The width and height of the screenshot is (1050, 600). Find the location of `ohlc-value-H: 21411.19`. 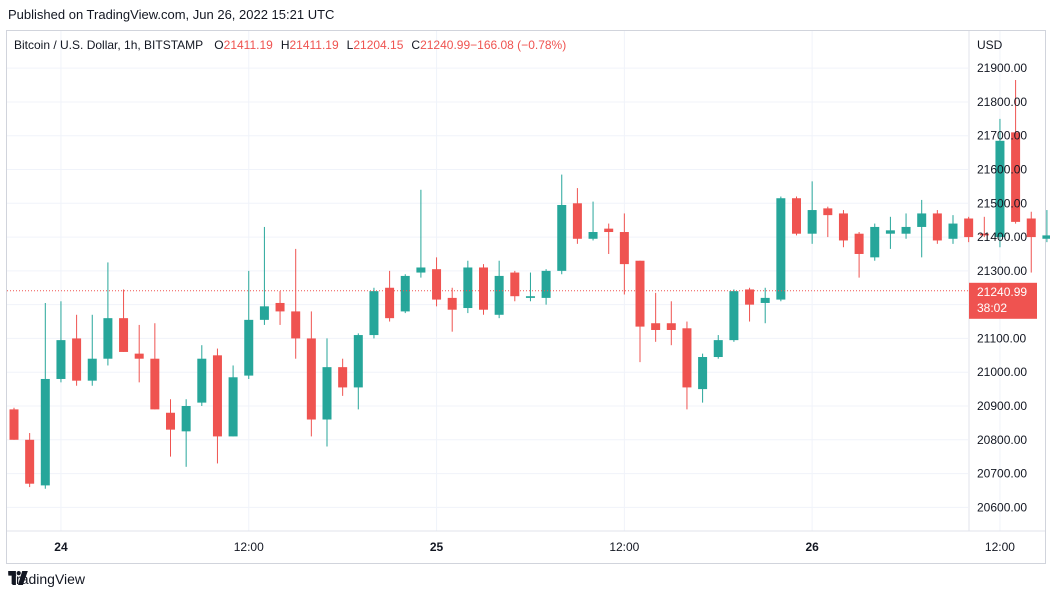

ohlc-value-H: 21411.19 is located at coordinates (313, 45).